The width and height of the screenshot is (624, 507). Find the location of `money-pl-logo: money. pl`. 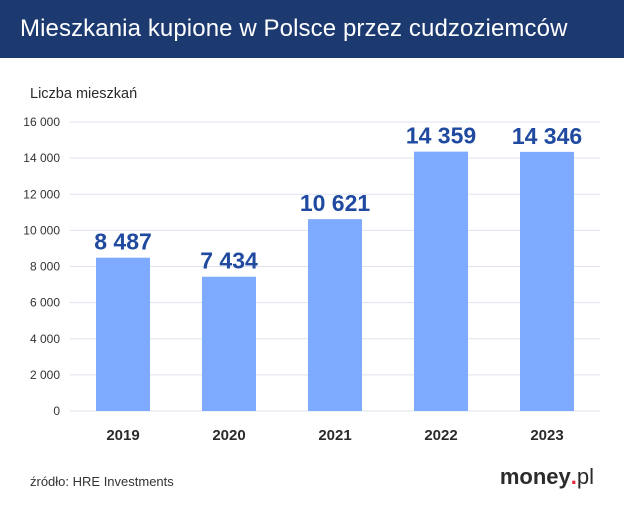

money-pl-logo: money. pl is located at coordinates (546, 476).